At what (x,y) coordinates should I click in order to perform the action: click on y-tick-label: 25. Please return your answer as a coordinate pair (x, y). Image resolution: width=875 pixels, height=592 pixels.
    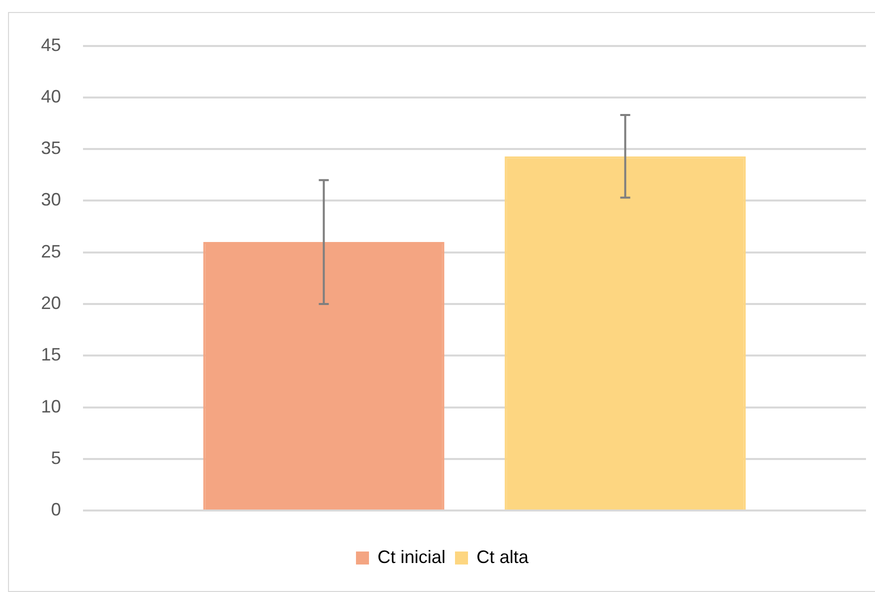
    Looking at the image, I should click on (51, 251).